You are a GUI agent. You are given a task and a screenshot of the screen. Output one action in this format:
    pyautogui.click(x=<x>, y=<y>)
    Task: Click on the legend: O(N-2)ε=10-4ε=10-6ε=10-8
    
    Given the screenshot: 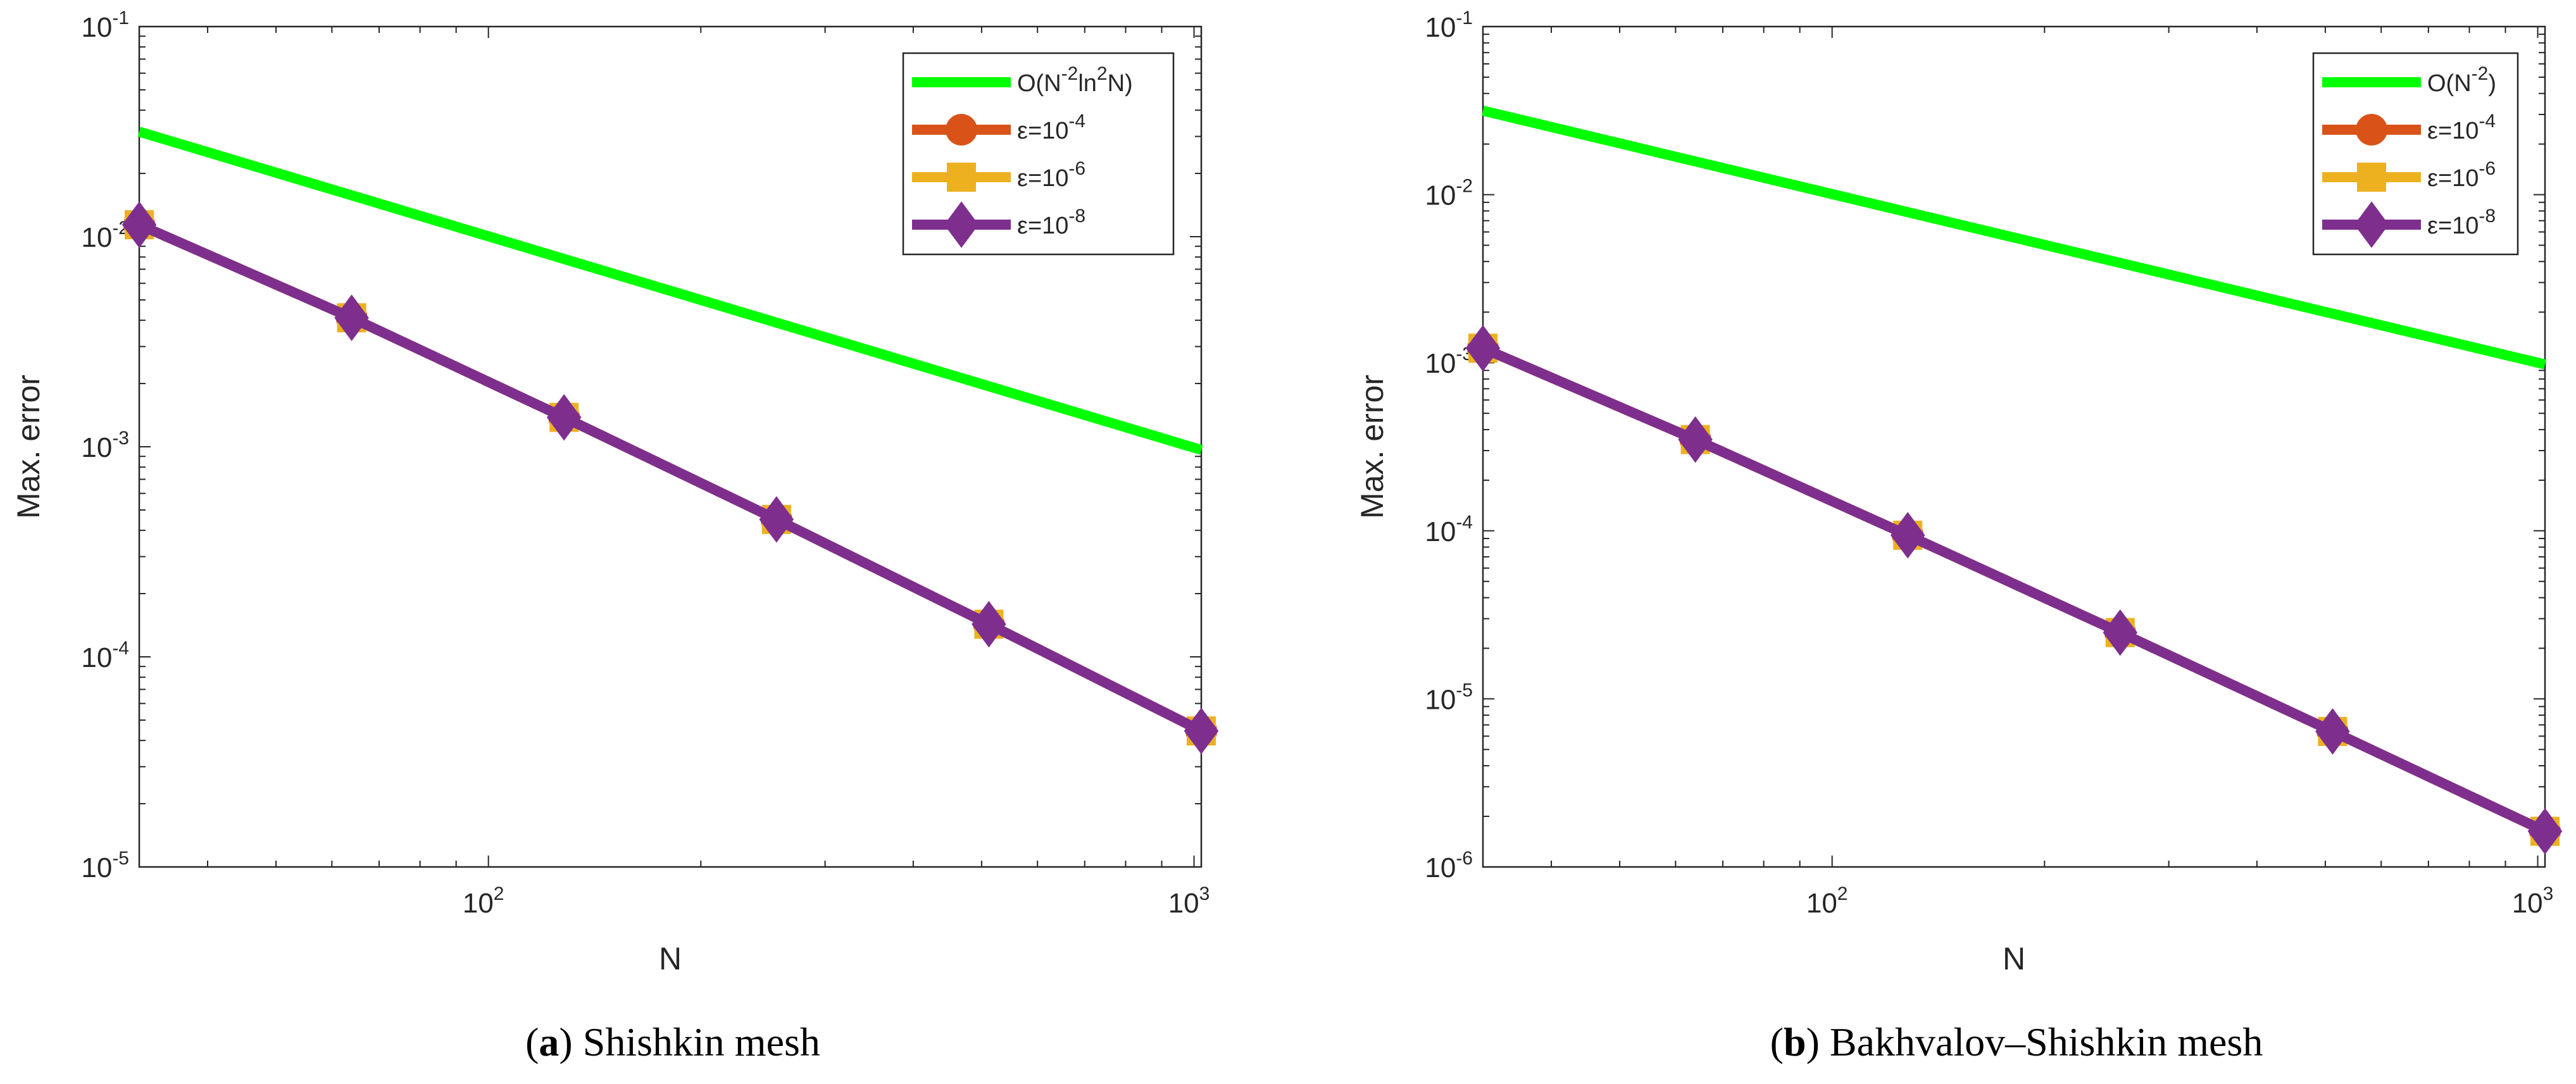 What is the action you would take?
    pyautogui.click(x=2415, y=154)
    